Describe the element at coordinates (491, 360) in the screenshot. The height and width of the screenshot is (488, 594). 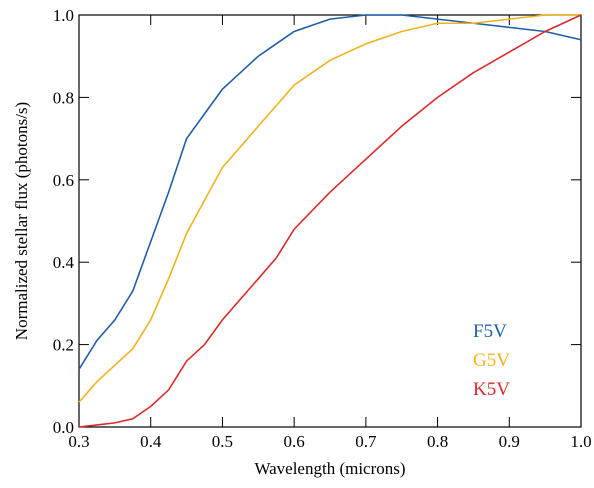
I see `legend-entry: G5V` at that location.